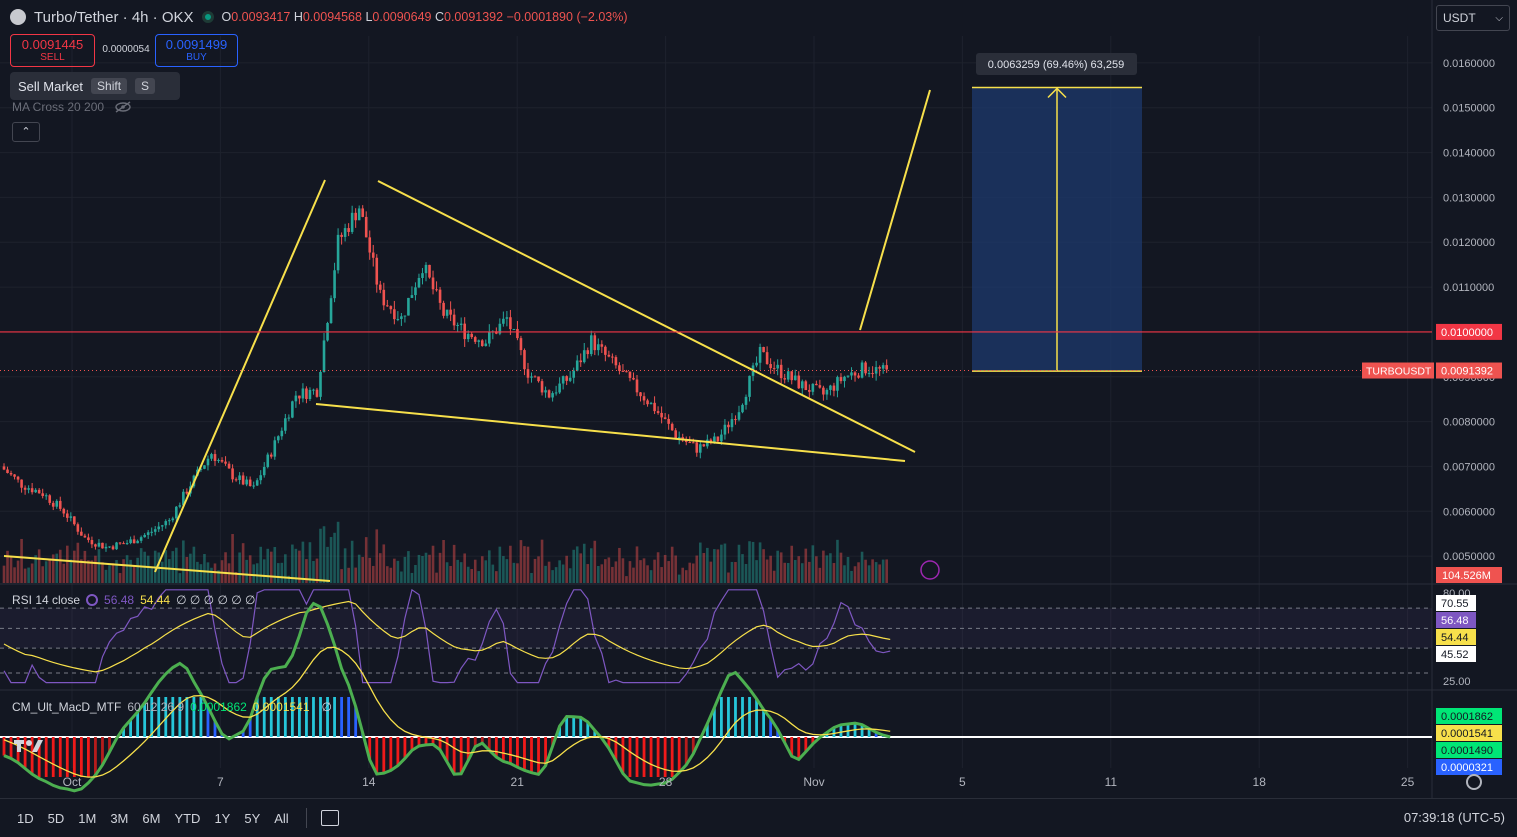  I want to click on symbol-title: Turbo/Tether · 4h · OKX, so click(114, 17).